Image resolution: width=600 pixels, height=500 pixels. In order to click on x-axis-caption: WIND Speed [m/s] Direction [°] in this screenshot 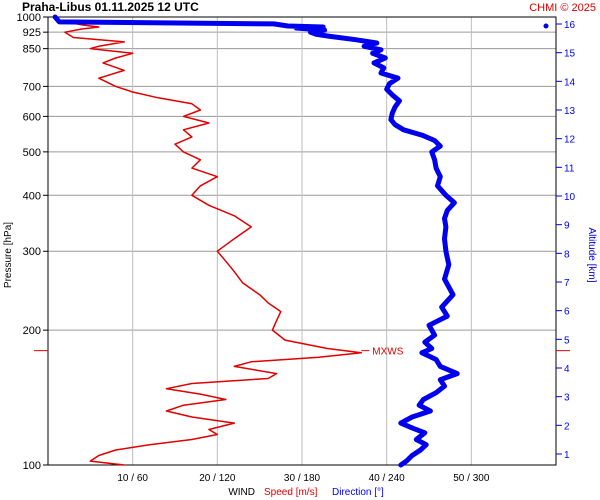, I will do `click(306, 492)`.